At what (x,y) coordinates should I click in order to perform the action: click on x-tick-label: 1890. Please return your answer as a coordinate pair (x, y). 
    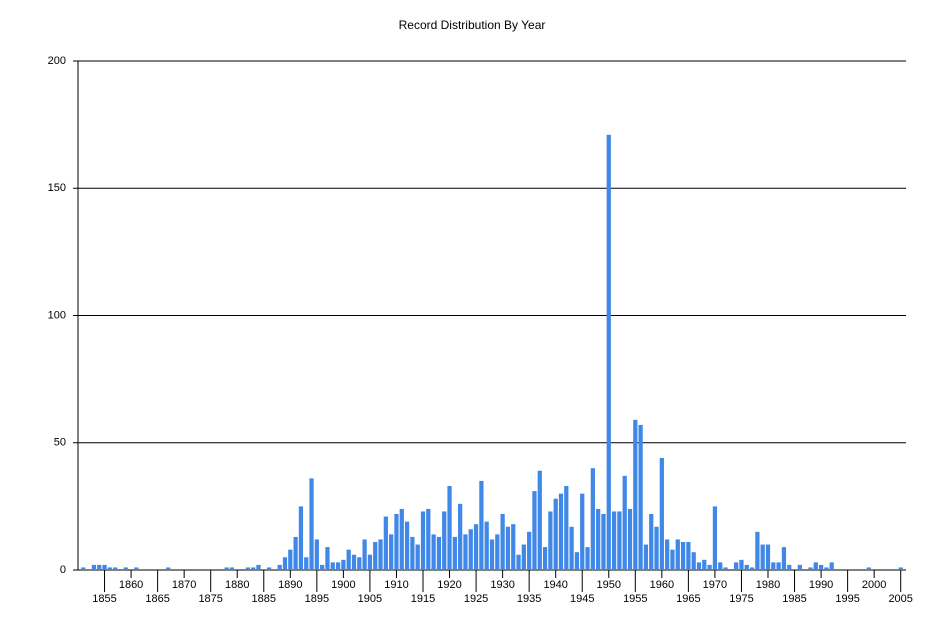
    Looking at the image, I should click on (290, 585).